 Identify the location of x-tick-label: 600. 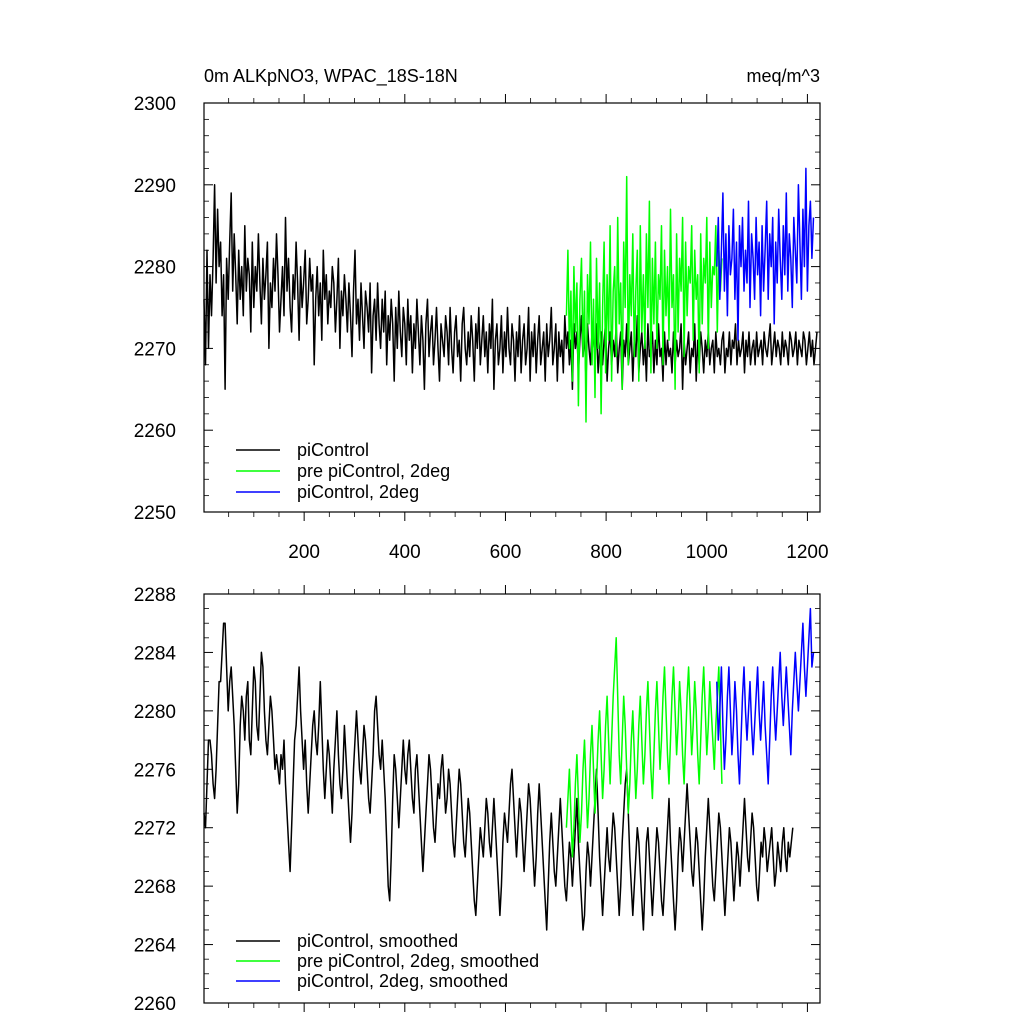
(506, 552).